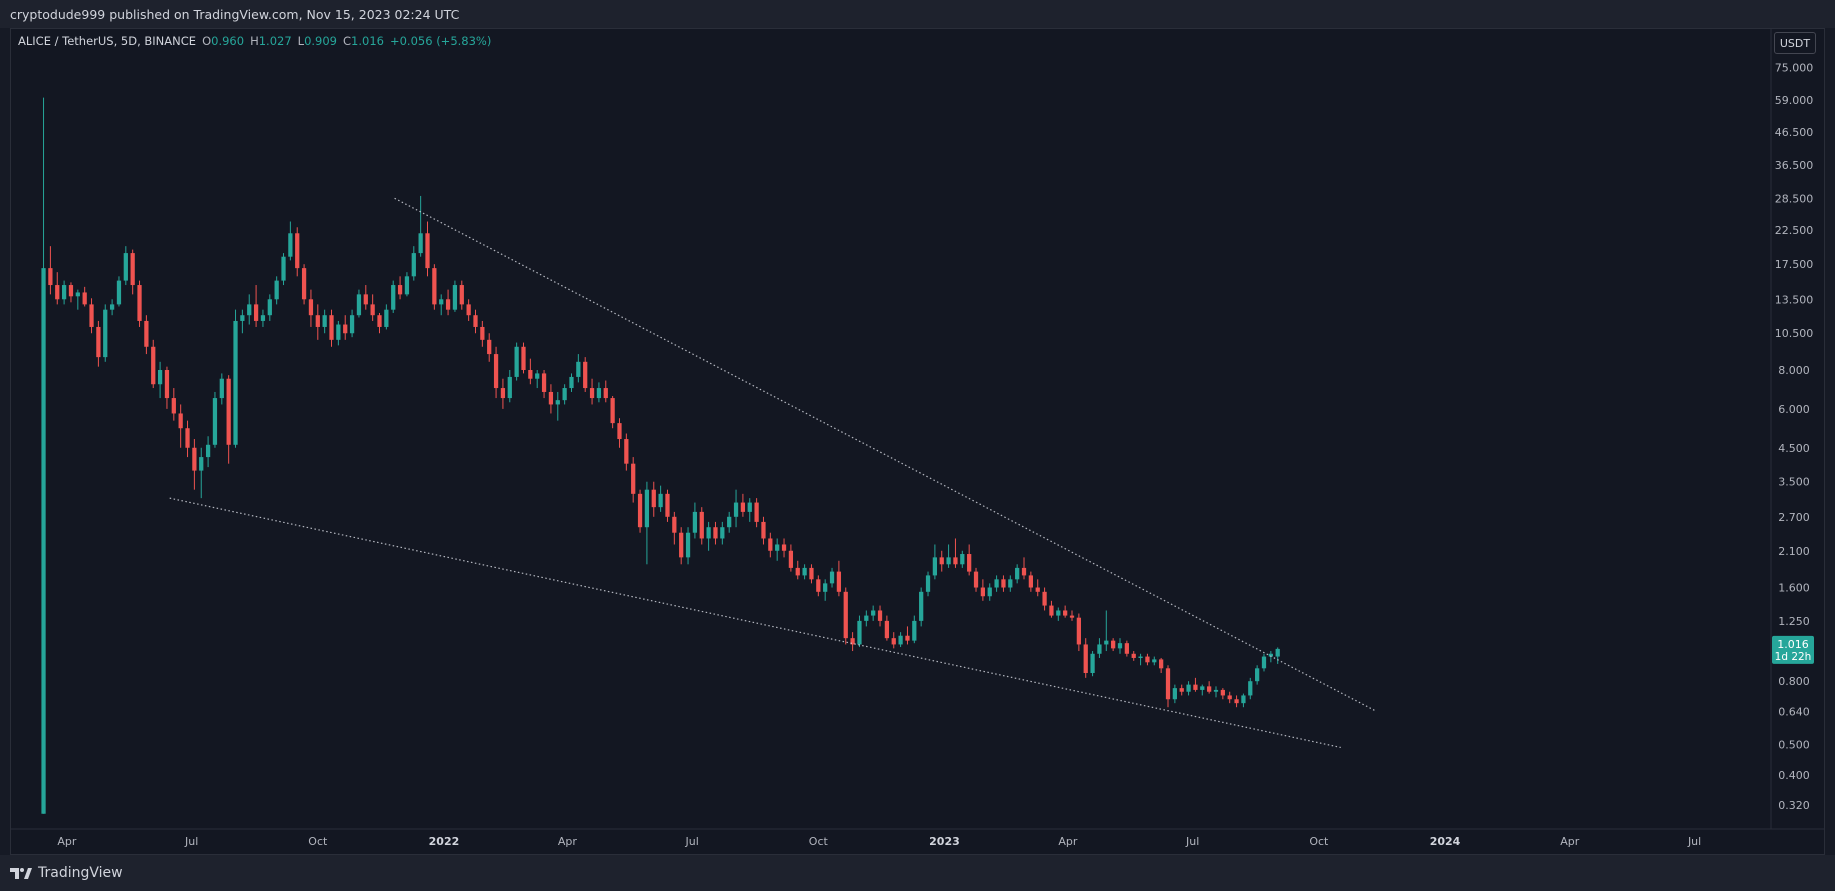 Image resolution: width=1835 pixels, height=891 pixels. What do you see at coordinates (228, 41) in the screenshot?
I see `open-value: 0.960` at bounding box center [228, 41].